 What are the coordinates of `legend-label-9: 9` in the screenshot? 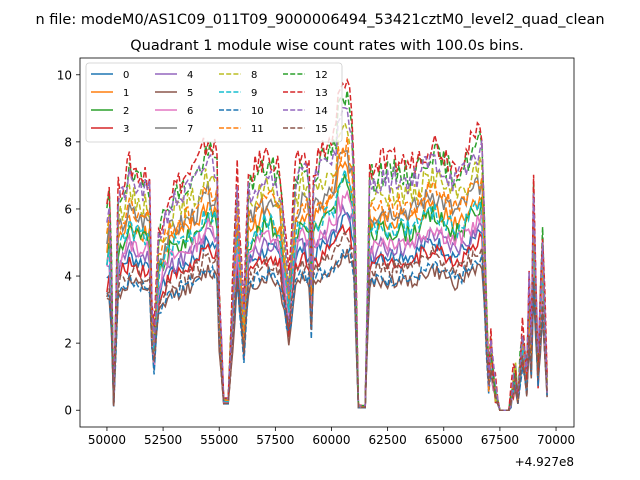 It's located at (254, 93).